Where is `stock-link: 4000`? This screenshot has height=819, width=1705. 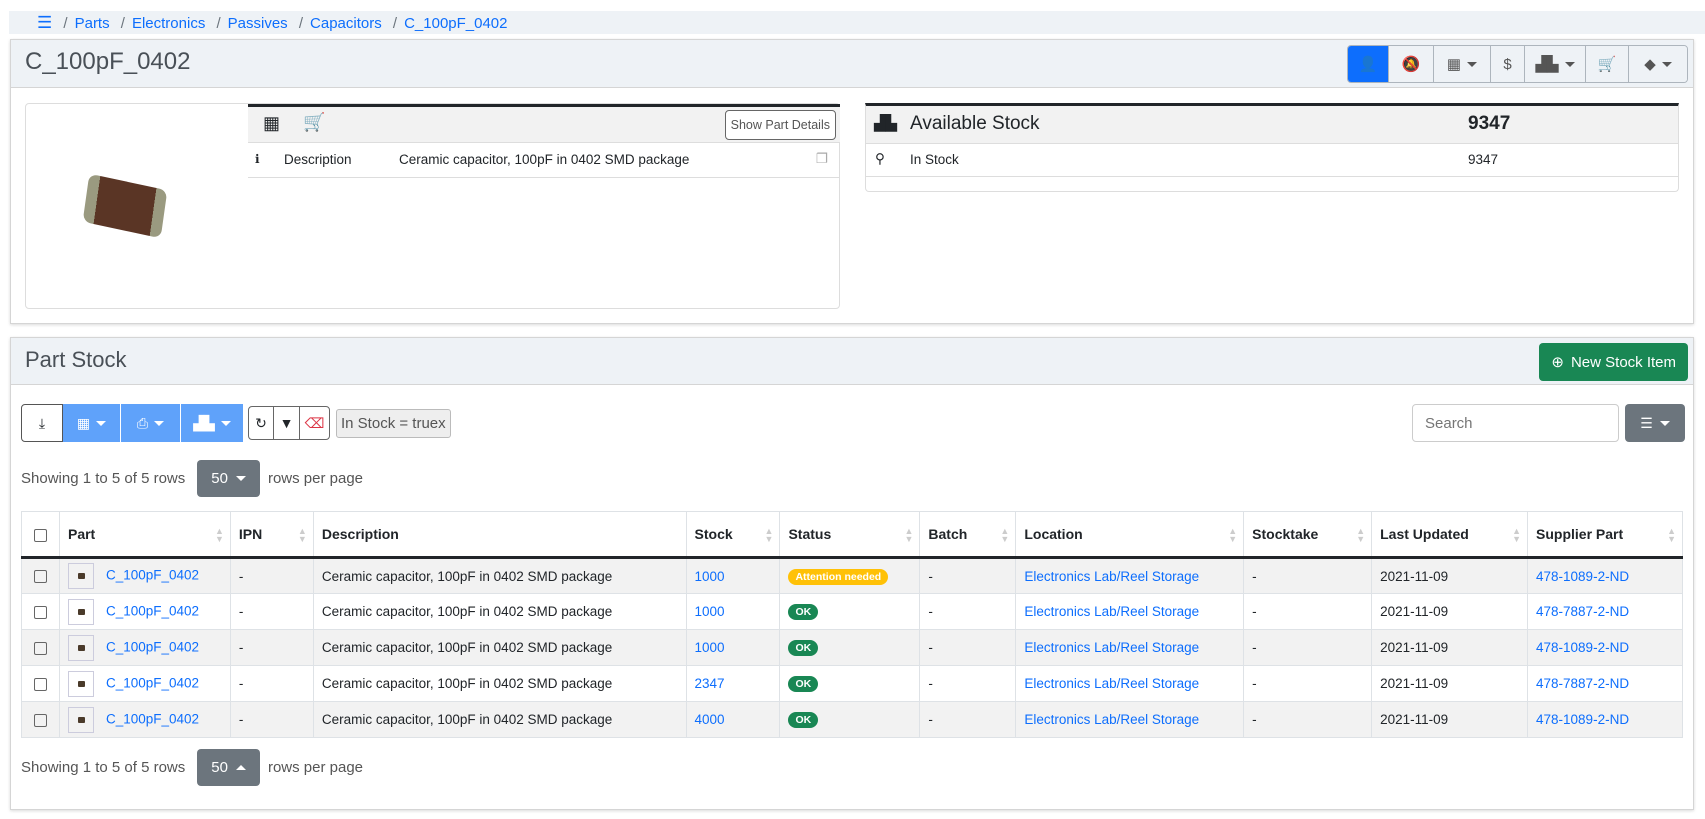
stock-link: 4000 is located at coordinates (709, 719).